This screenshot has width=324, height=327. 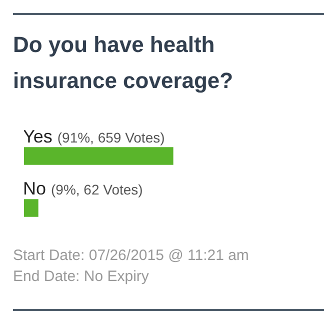 I want to click on data-label: (91%, 659 Votes), so click(x=111, y=138).